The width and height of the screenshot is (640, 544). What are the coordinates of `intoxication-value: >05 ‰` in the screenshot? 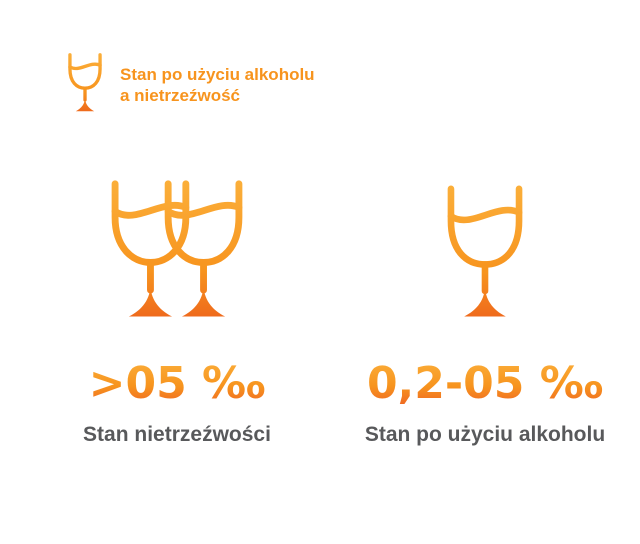 It's located at (177, 383).